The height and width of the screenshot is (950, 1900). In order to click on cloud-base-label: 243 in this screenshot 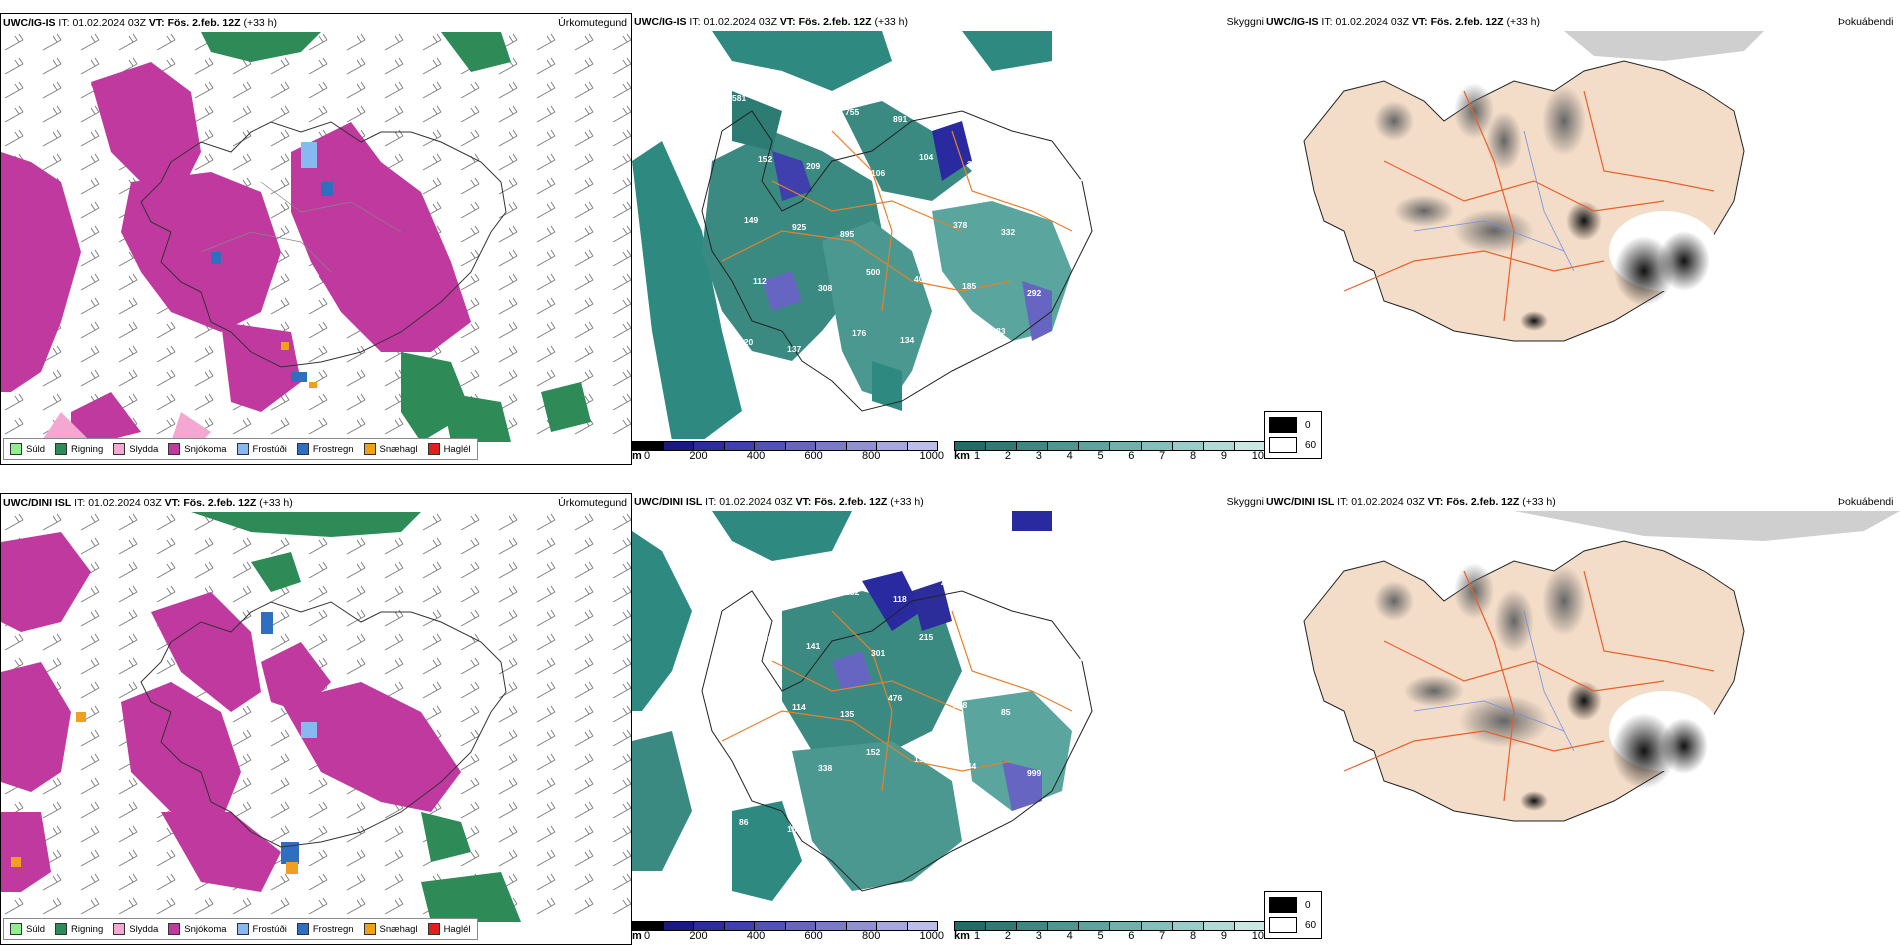, I will do `click(751, 700)`.